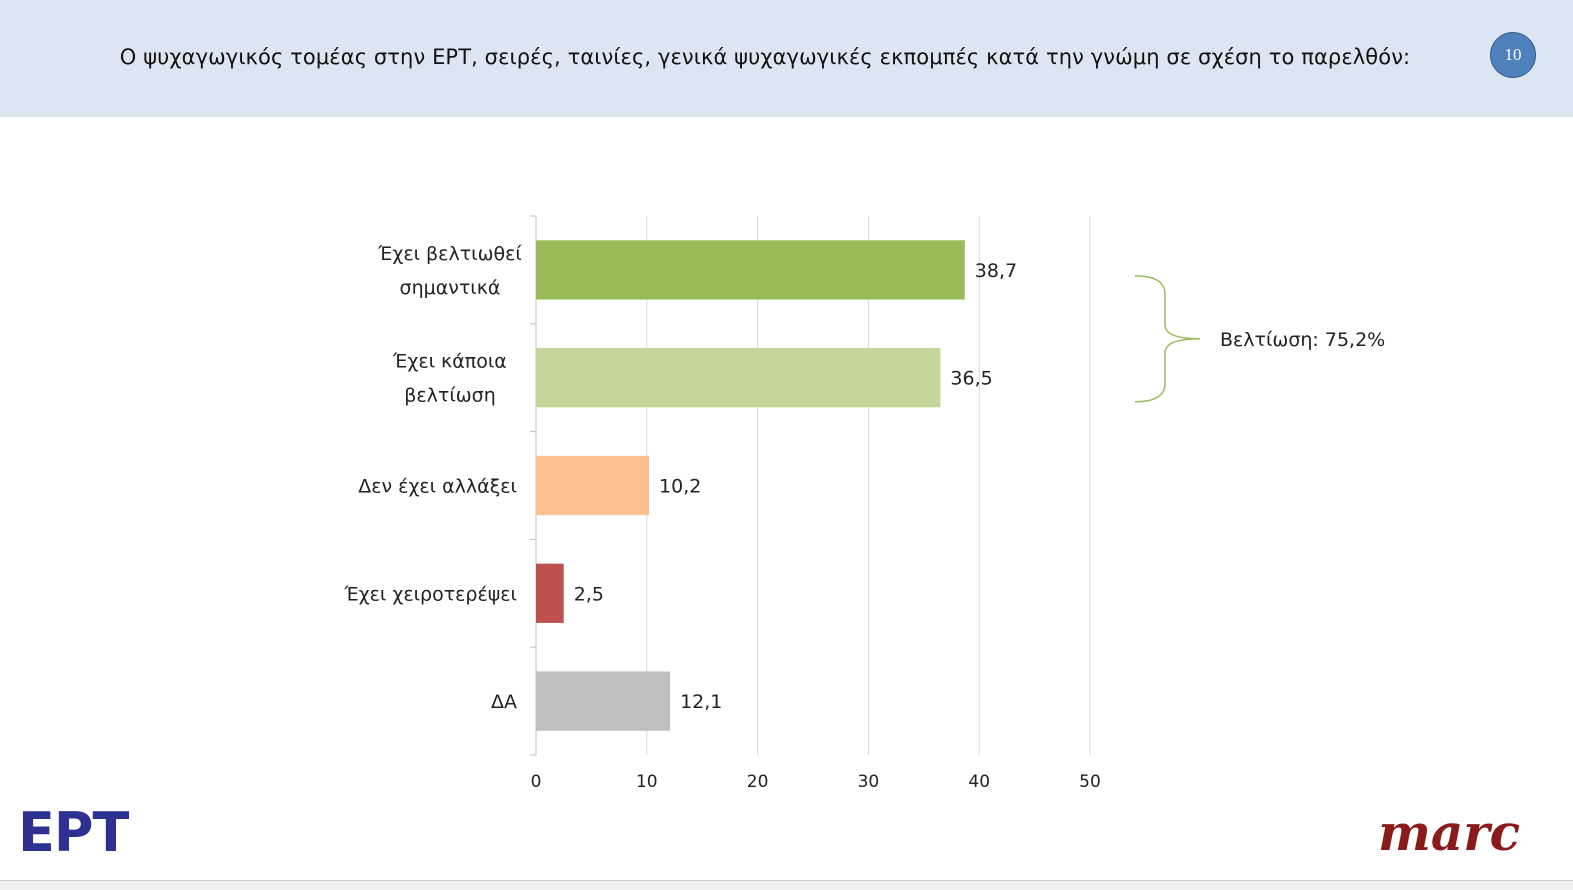 The height and width of the screenshot is (890, 1573). Describe the element at coordinates (971, 379) in the screenshot. I see `data-label: 36,5` at that location.